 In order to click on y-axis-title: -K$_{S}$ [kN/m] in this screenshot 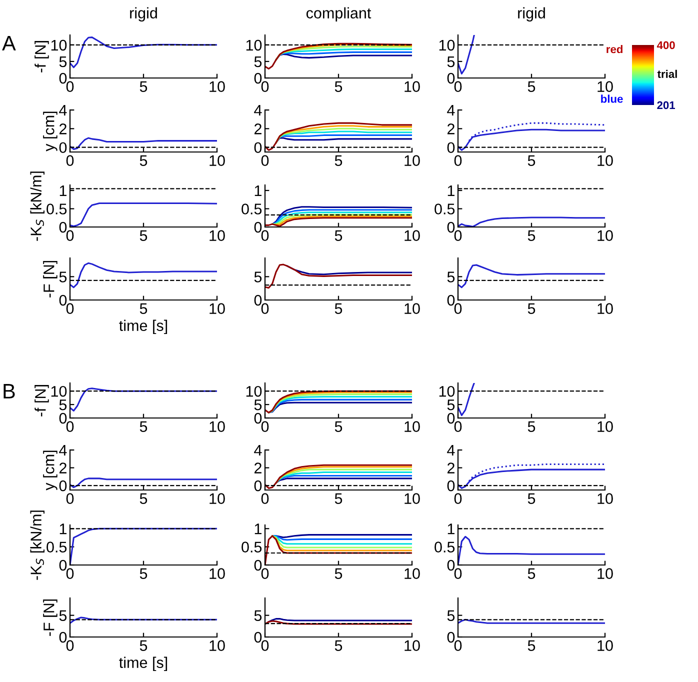, I will do `click(37, 206)`.